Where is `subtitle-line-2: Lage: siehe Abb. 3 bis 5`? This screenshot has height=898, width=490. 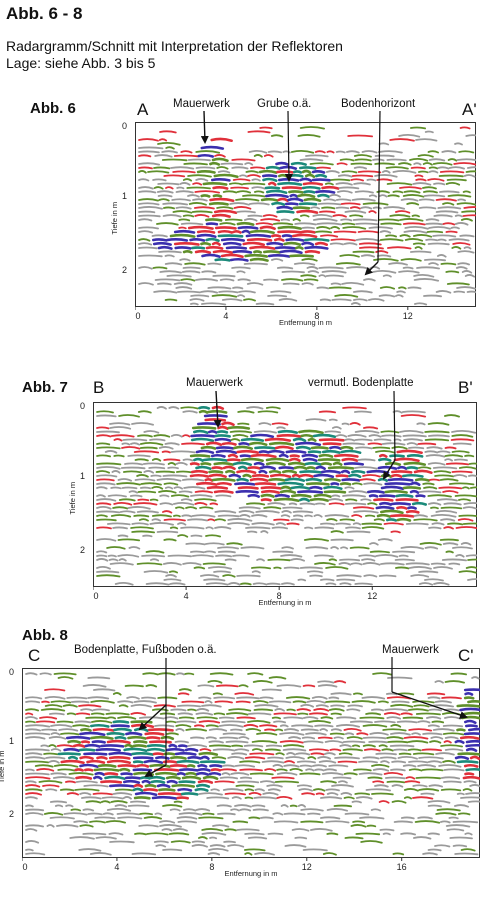 subtitle-line-2: Lage: siehe Abb. 3 bis 5 is located at coordinates (81, 63).